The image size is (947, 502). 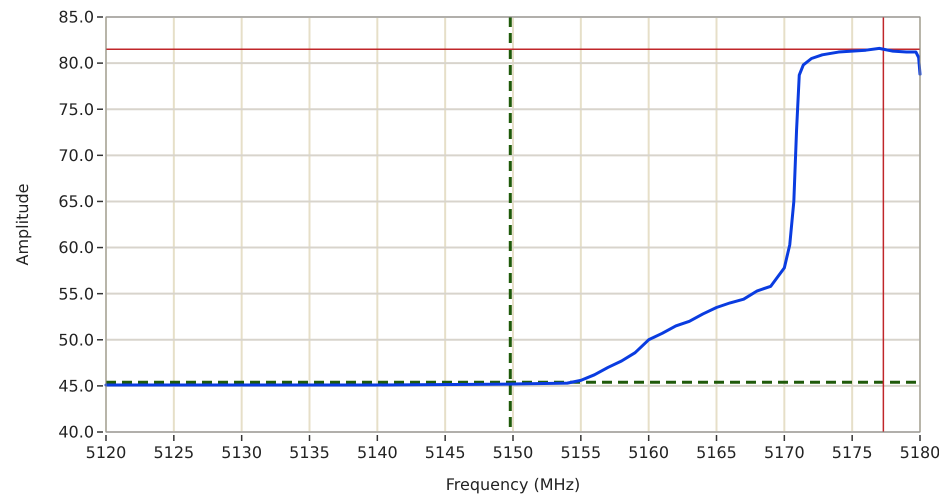 I want to click on y-tick-label: 45.0, so click(x=76, y=386).